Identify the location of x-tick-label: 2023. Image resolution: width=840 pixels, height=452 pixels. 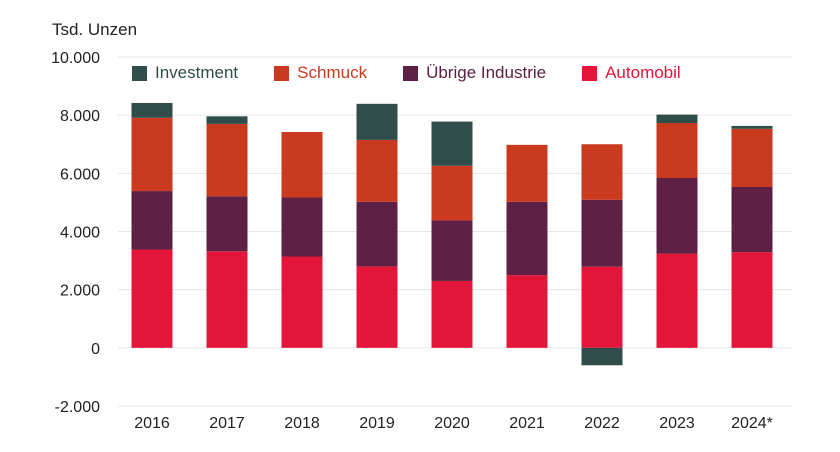
(677, 423).